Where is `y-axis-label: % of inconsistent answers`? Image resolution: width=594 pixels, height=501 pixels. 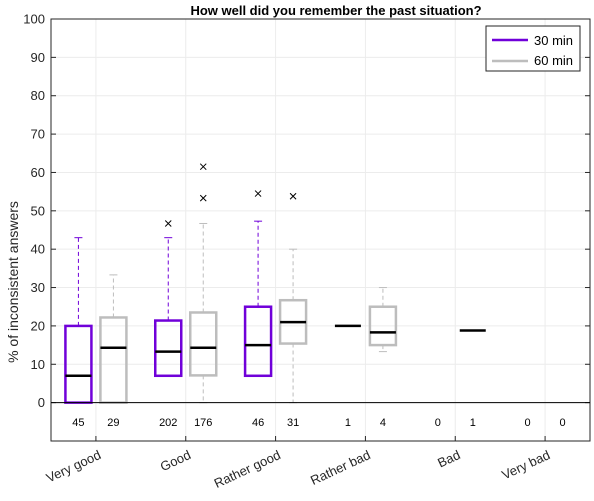
y-axis-label: % of inconsistent answers is located at coordinates (13, 282).